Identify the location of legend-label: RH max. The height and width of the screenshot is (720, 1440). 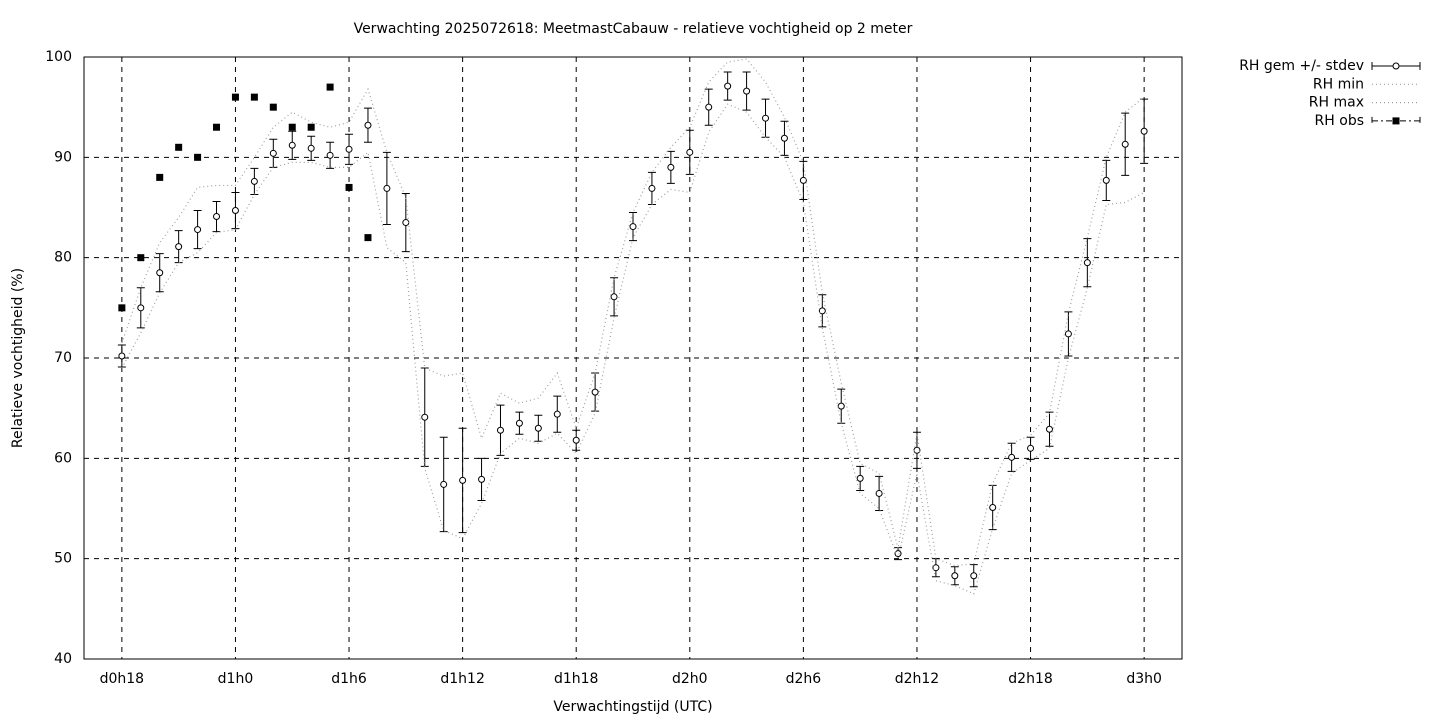
(1336, 103).